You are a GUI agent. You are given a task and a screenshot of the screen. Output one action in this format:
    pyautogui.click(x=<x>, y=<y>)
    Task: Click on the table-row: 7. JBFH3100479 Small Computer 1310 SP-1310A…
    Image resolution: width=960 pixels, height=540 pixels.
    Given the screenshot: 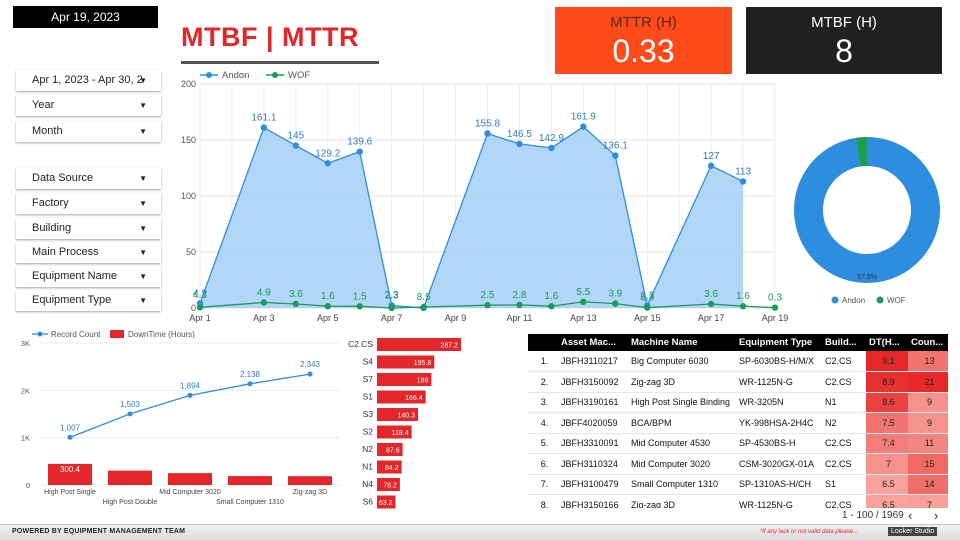 What is the action you would take?
    pyautogui.click(x=738, y=484)
    